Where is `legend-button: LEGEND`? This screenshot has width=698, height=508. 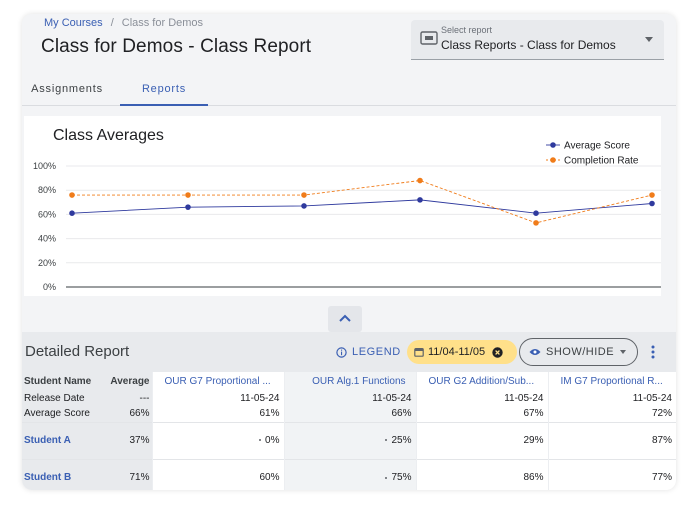 legend-button: LEGEND is located at coordinates (368, 352).